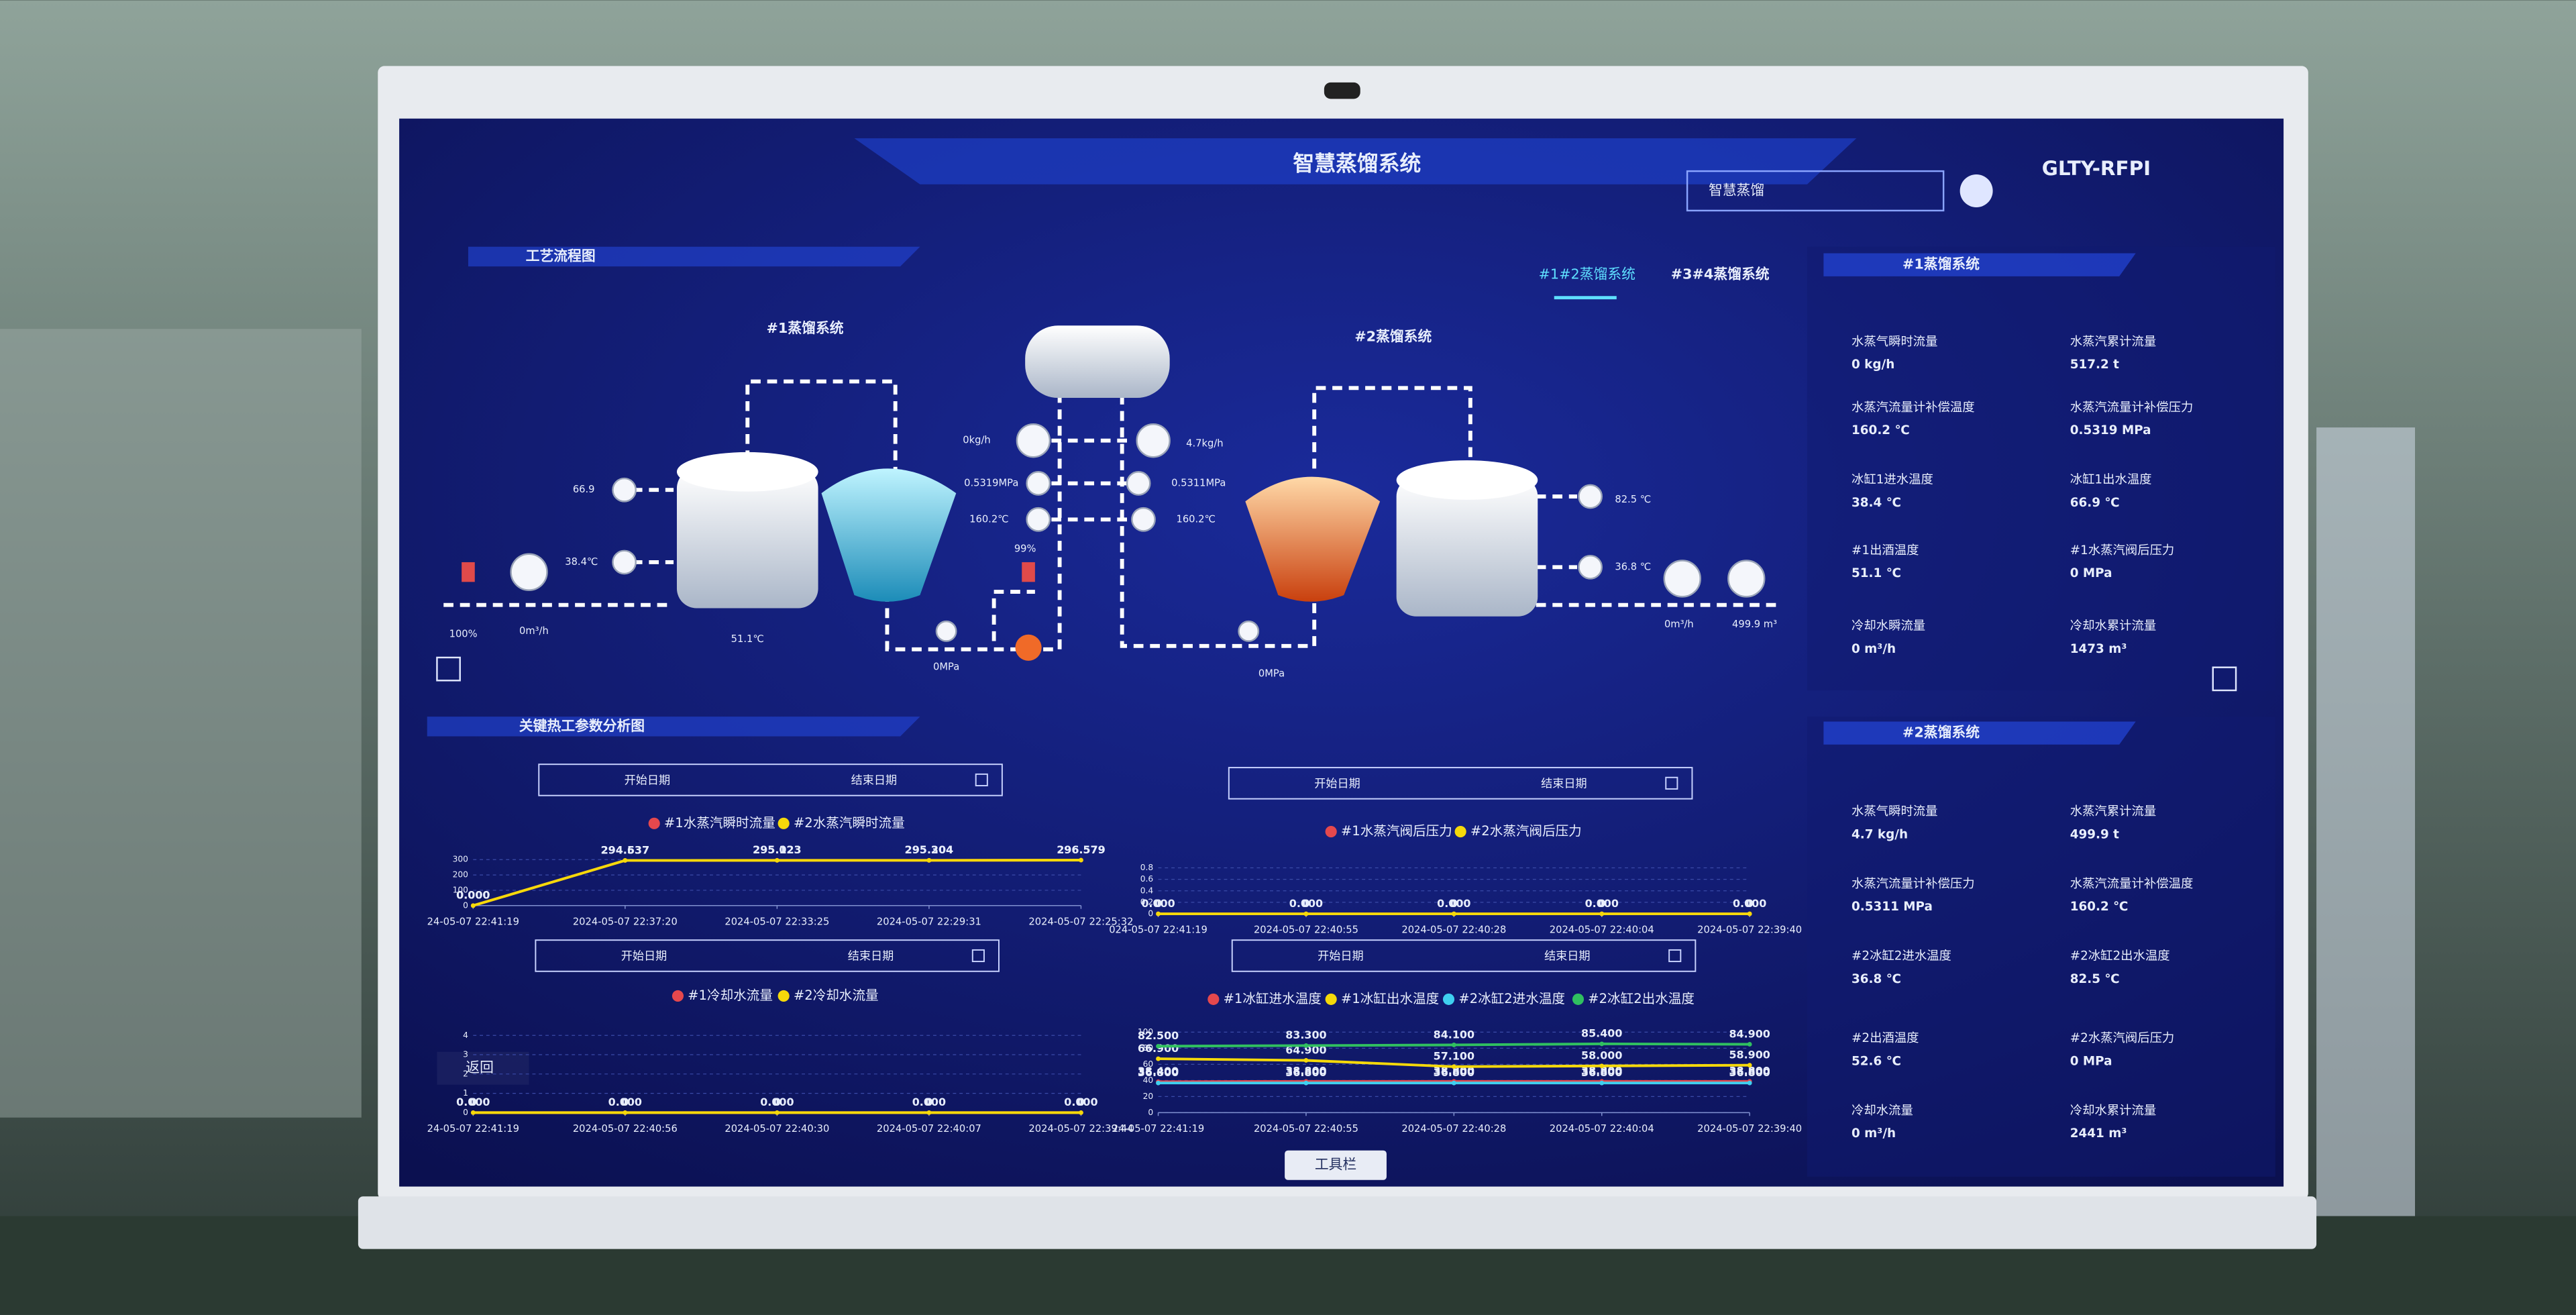  Describe the element at coordinates (1913, 408) in the screenshot. I see `param-label: 水蒸汽流量计补偿温度` at that location.